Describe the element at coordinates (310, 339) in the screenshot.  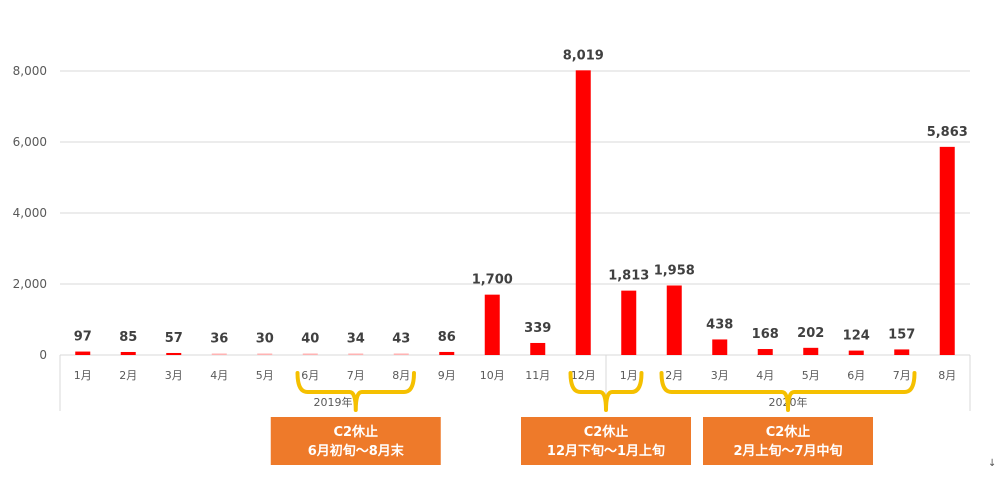
I see `data-label: 40` at that location.